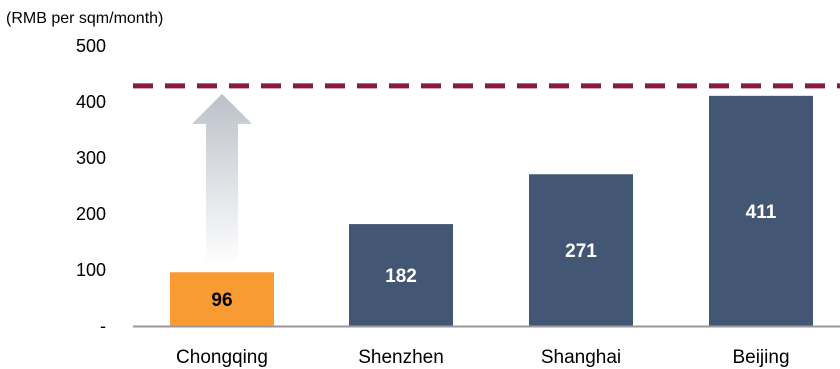 The height and width of the screenshot is (369, 840). I want to click on y-tick-label: 200, so click(91, 214).